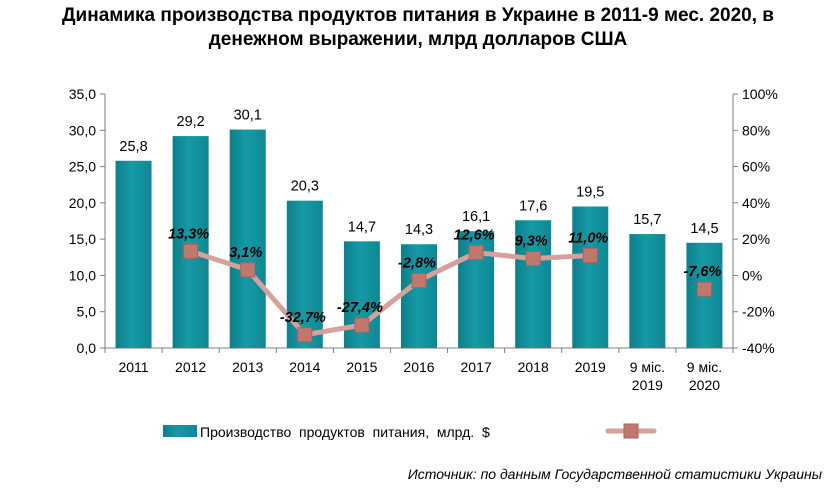 The image size is (836, 495). Describe the element at coordinates (190, 367) in the screenshot. I see `x-tick-label: 2012` at that location.